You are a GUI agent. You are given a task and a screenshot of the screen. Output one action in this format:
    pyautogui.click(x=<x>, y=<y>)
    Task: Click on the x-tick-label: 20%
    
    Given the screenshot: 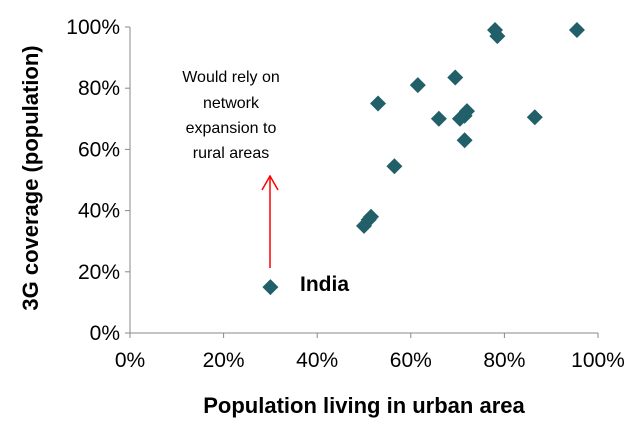 What is the action you would take?
    pyautogui.click(x=224, y=360)
    